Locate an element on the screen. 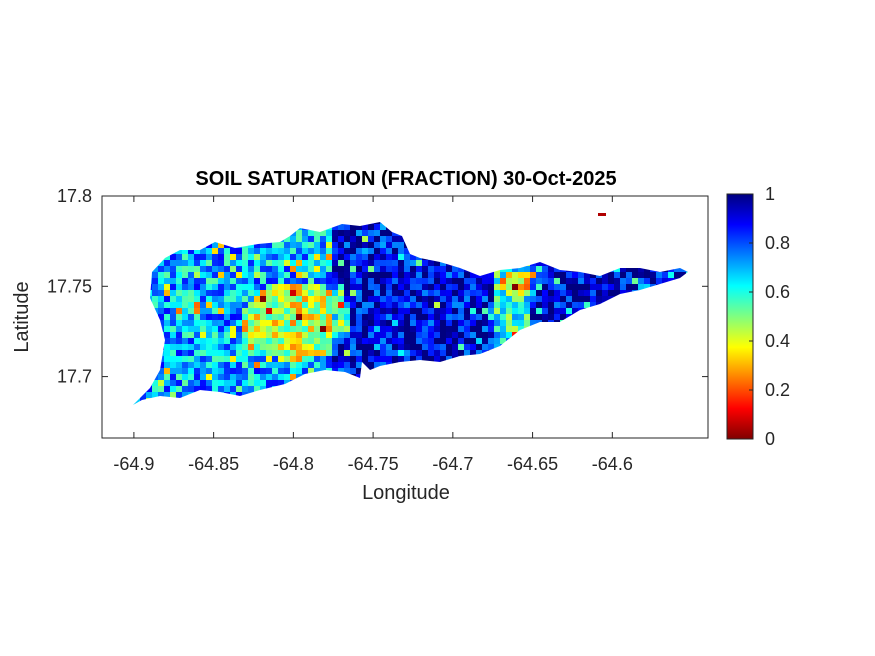 The height and width of the screenshot is (656, 875). colorbar-tick-label: 1 is located at coordinates (770, 194).